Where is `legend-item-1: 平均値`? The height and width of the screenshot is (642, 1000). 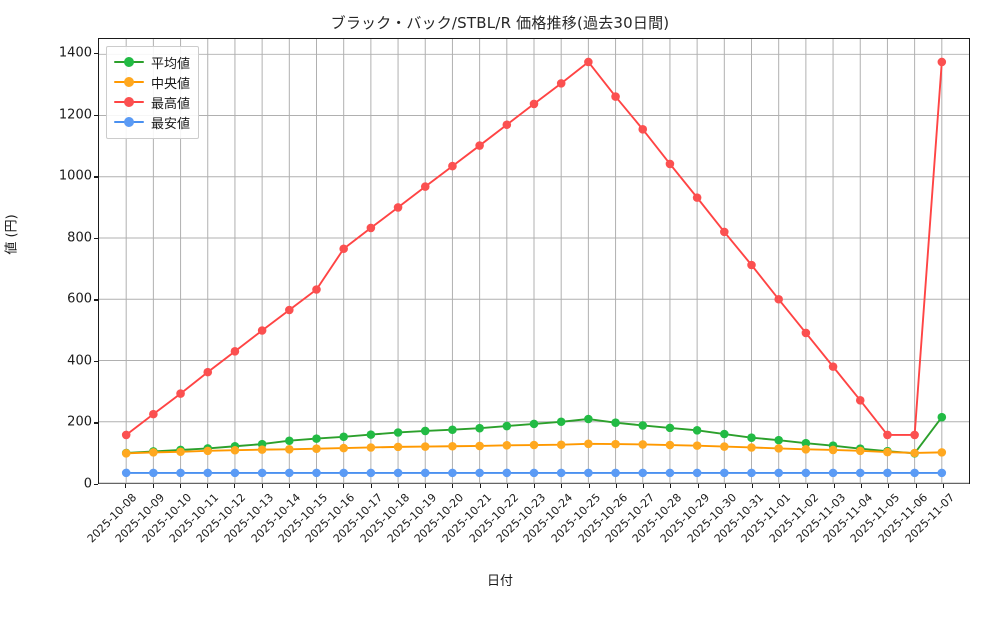 legend-item-1: 平均値 is located at coordinates (152, 62).